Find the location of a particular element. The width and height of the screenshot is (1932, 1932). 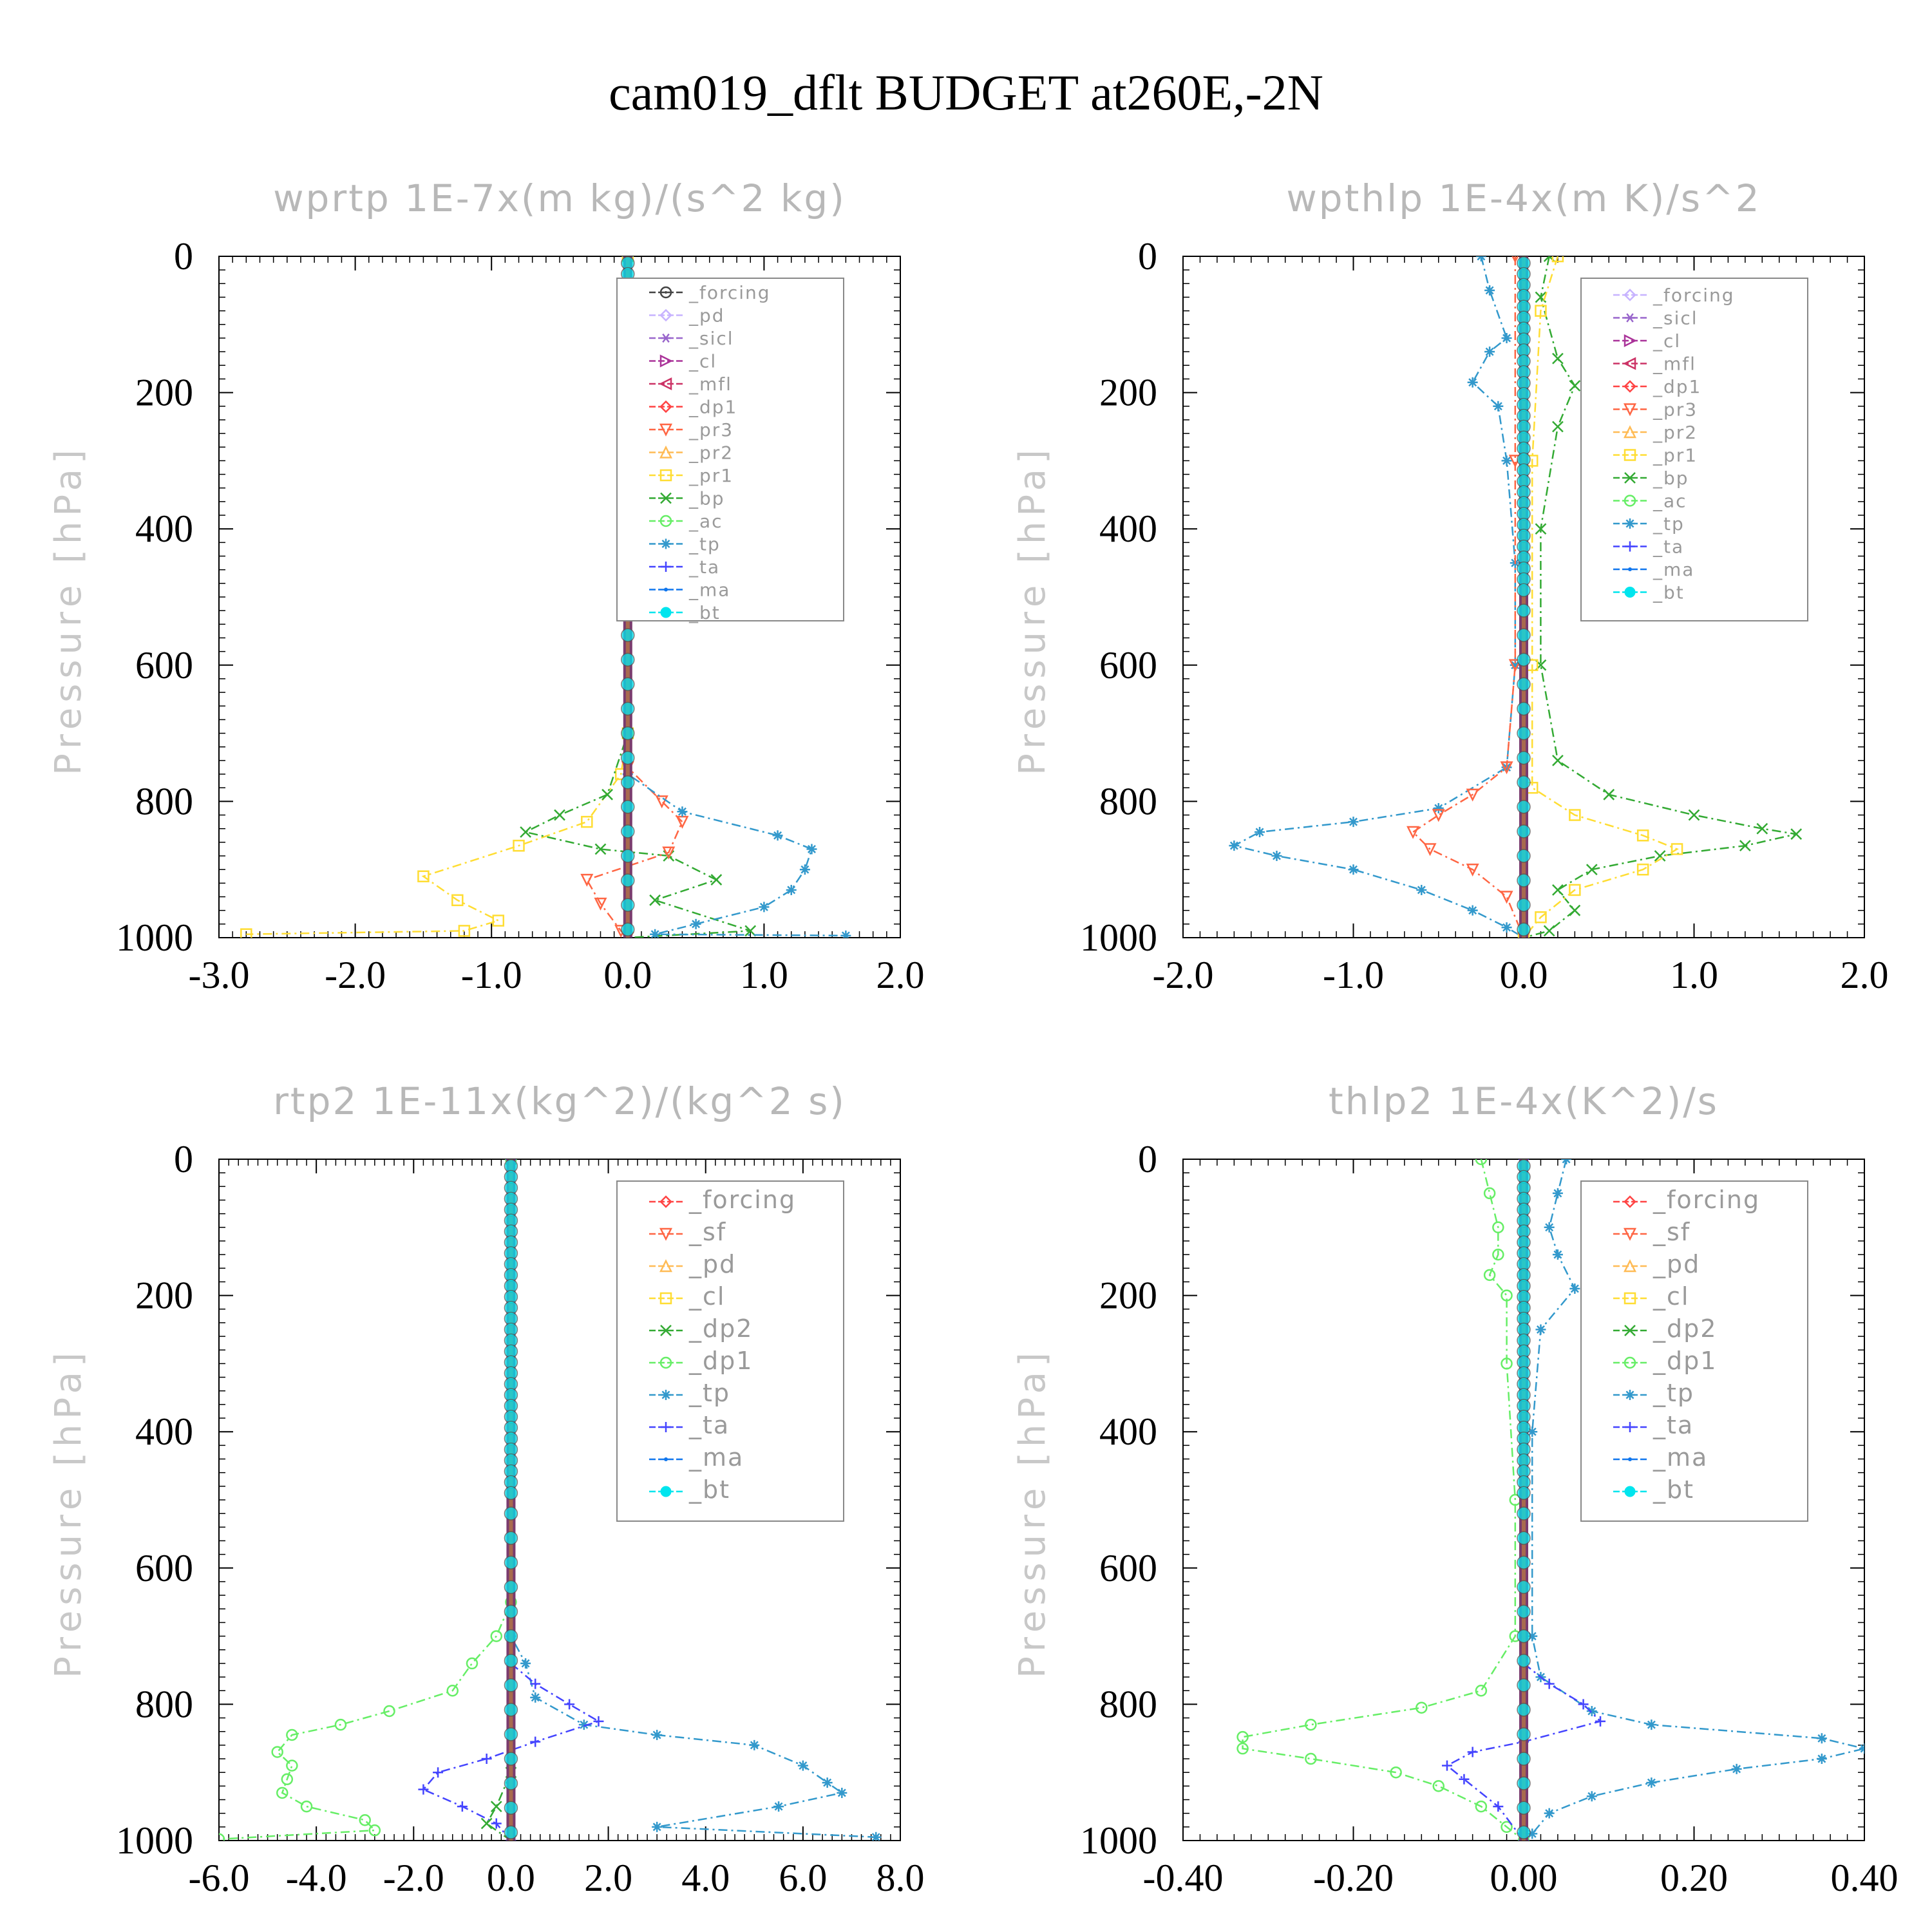

y-tick-label: 800 is located at coordinates (1128, 1704).